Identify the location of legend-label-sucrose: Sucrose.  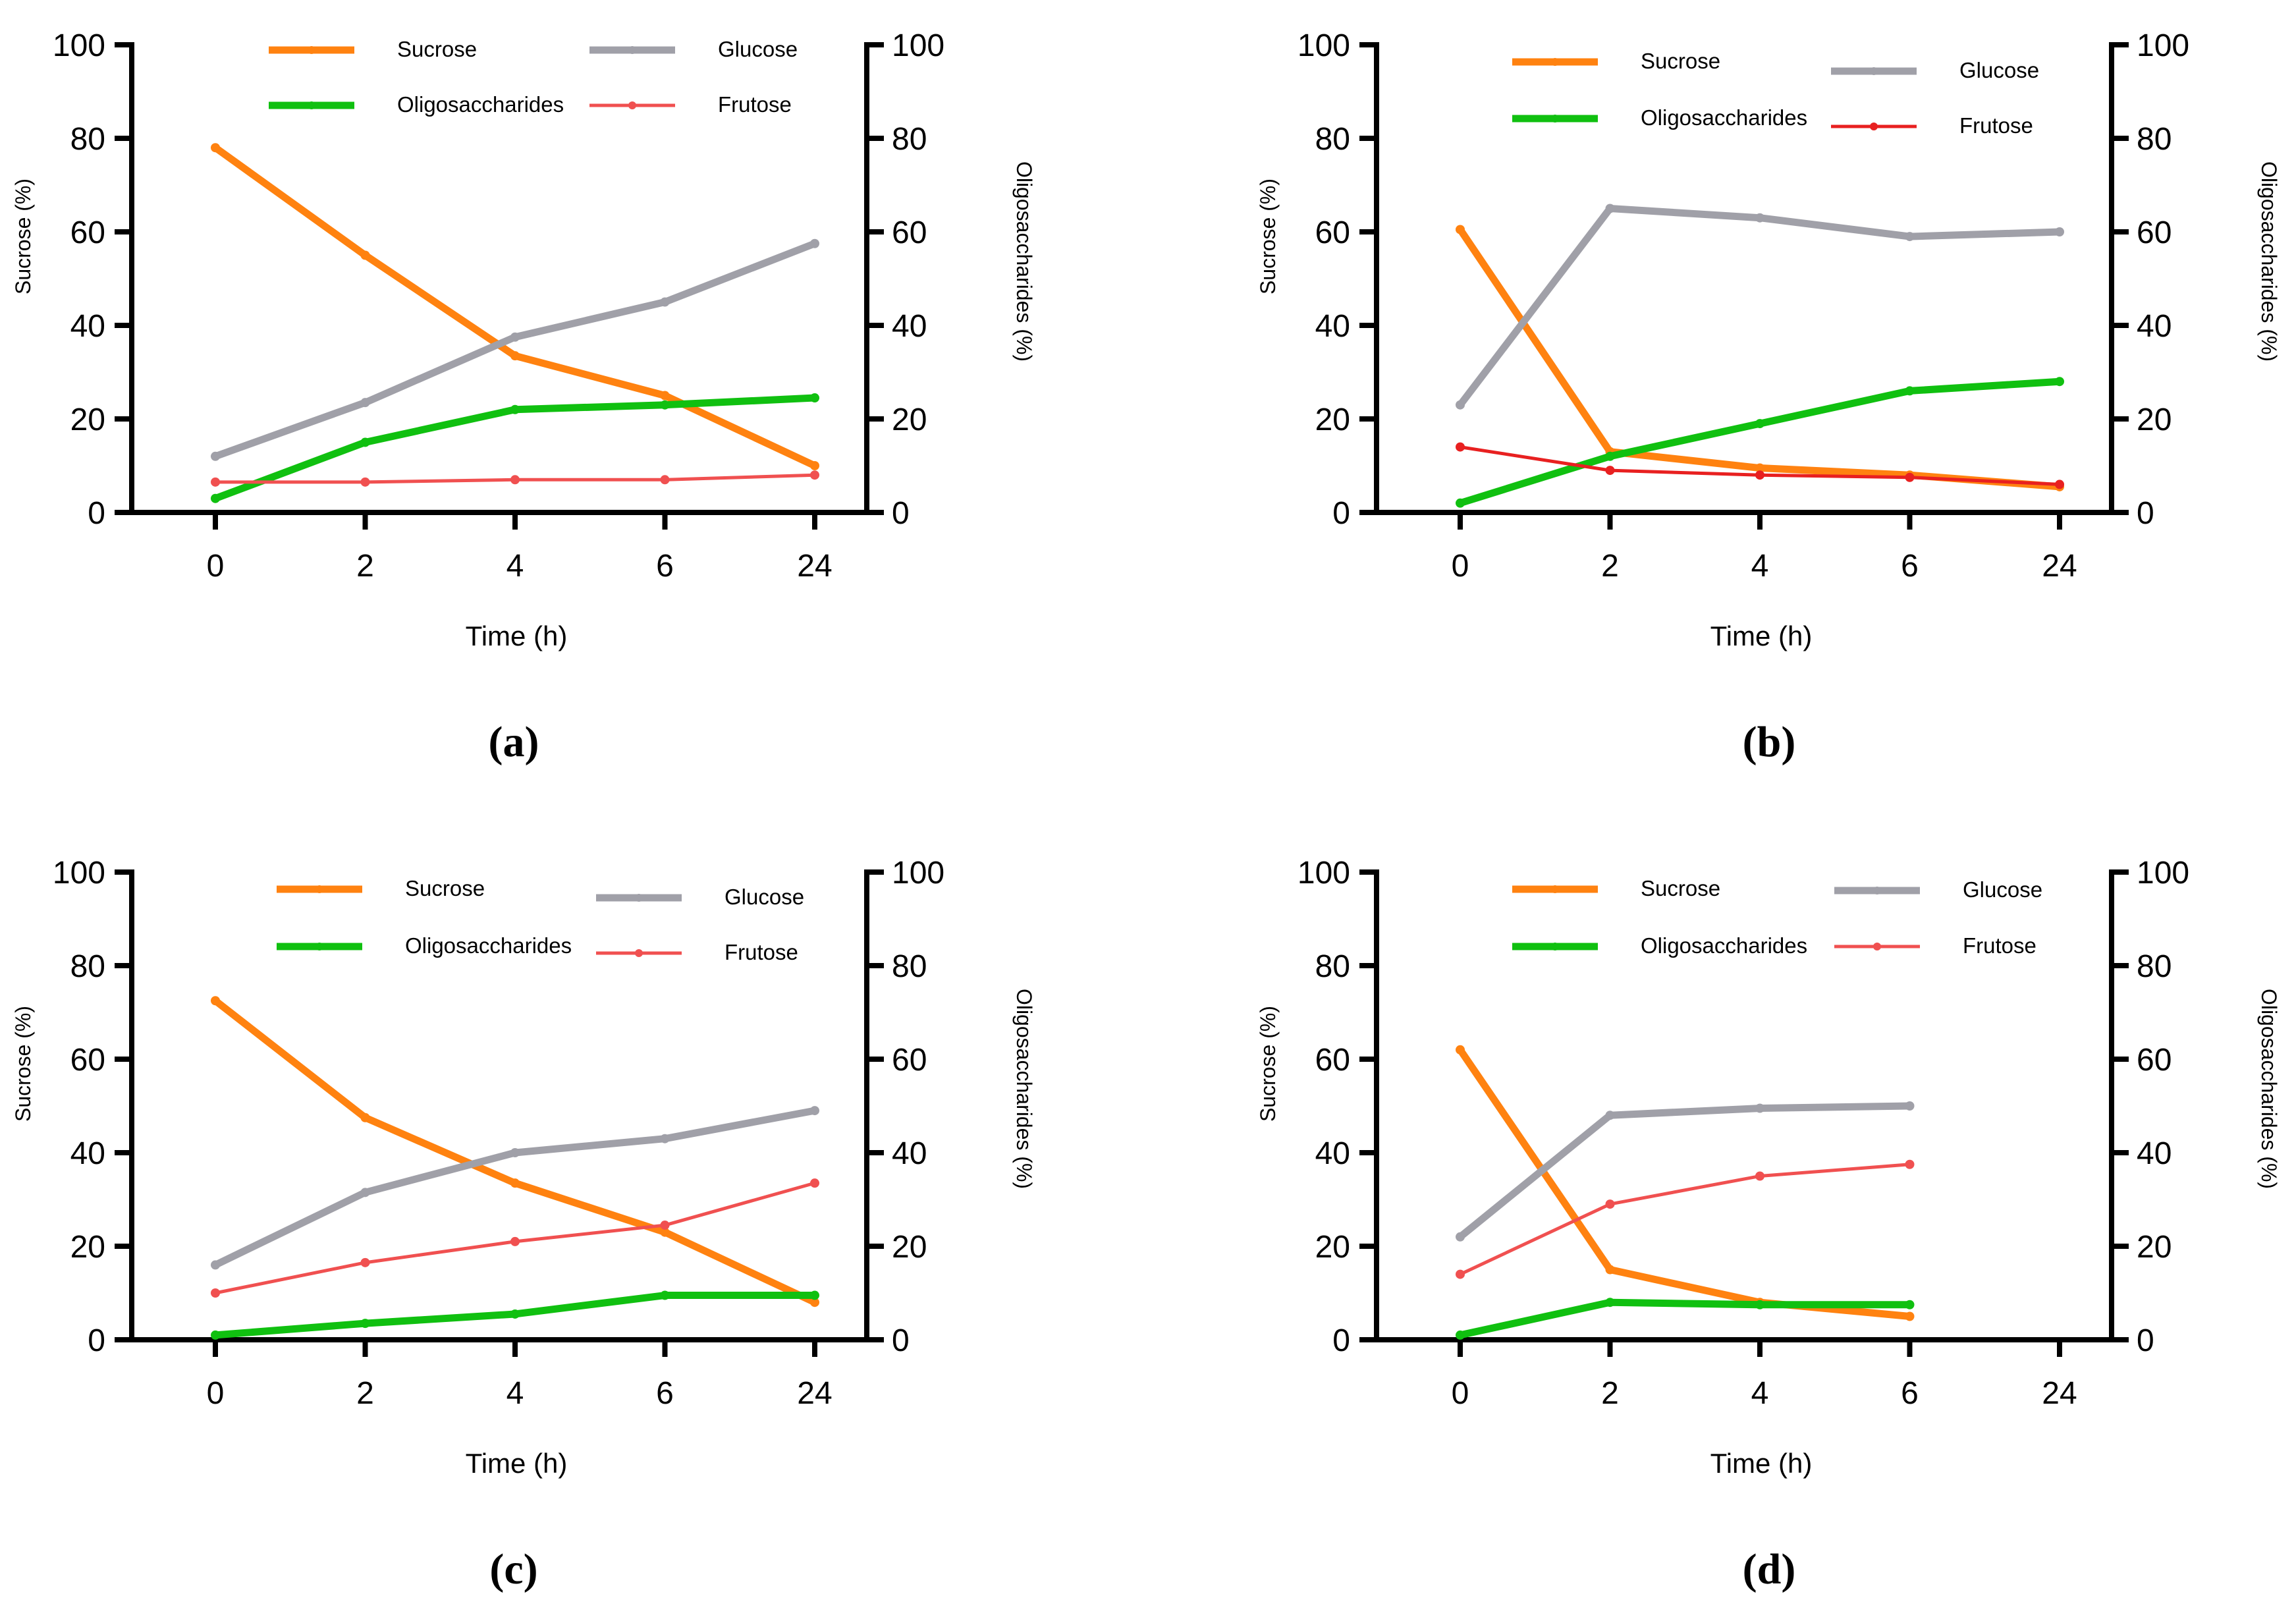
(1680, 61).